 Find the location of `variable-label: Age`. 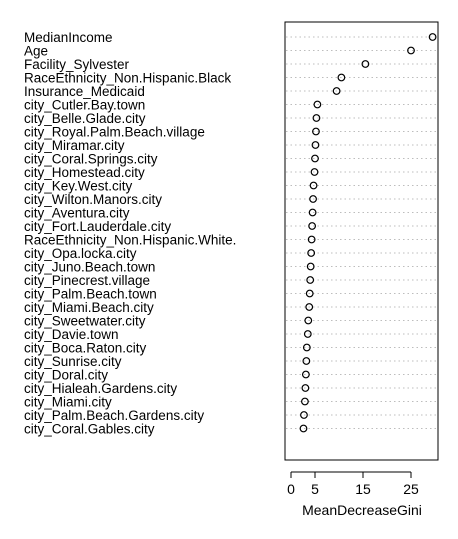

variable-label: Age is located at coordinates (36, 51).